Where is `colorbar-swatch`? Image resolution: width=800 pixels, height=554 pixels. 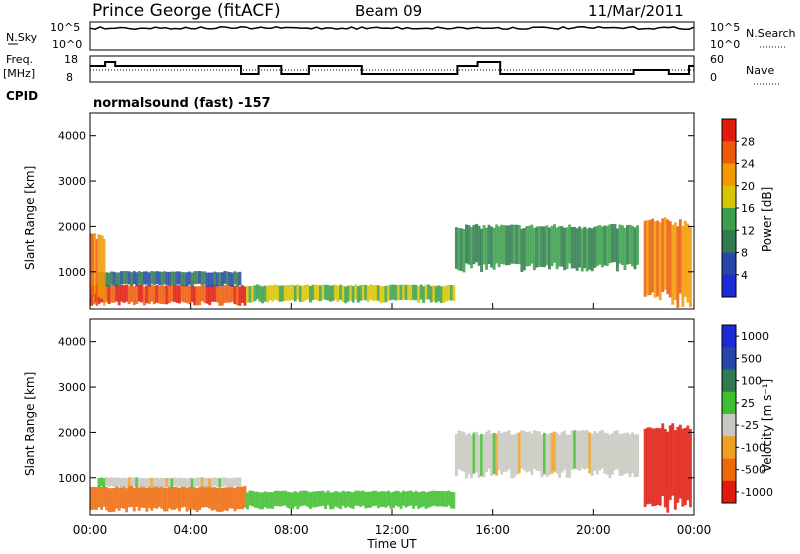
colorbar-swatch is located at coordinates (729, 130).